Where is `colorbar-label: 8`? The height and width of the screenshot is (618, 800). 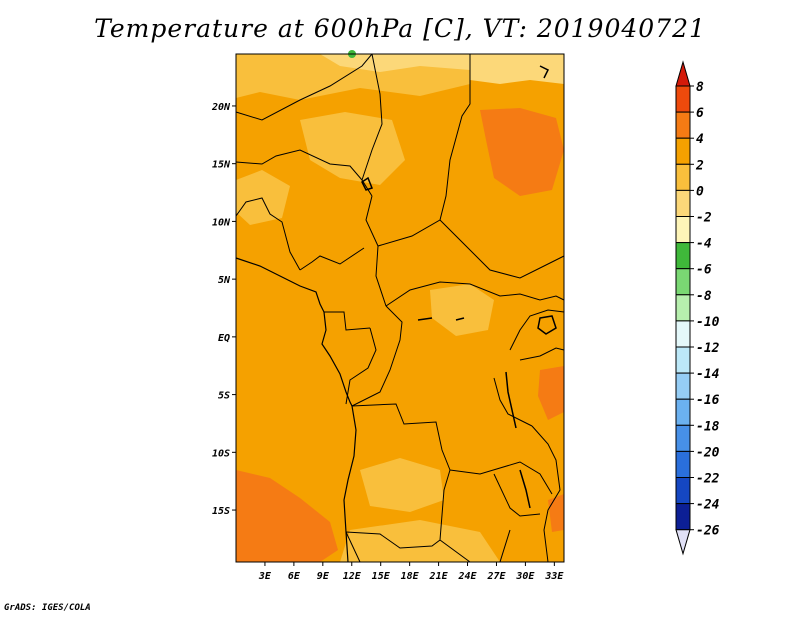
colorbar-label: 8 is located at coordinates (700, 87).